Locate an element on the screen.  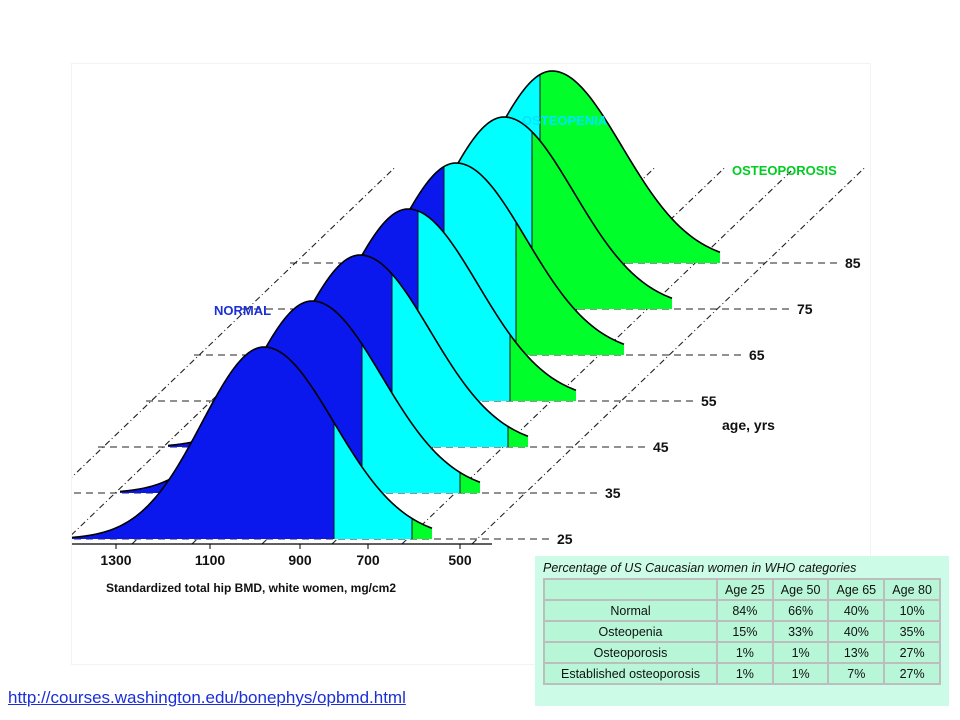
age-tick-label: 75 is located at coordinates (805, 309).